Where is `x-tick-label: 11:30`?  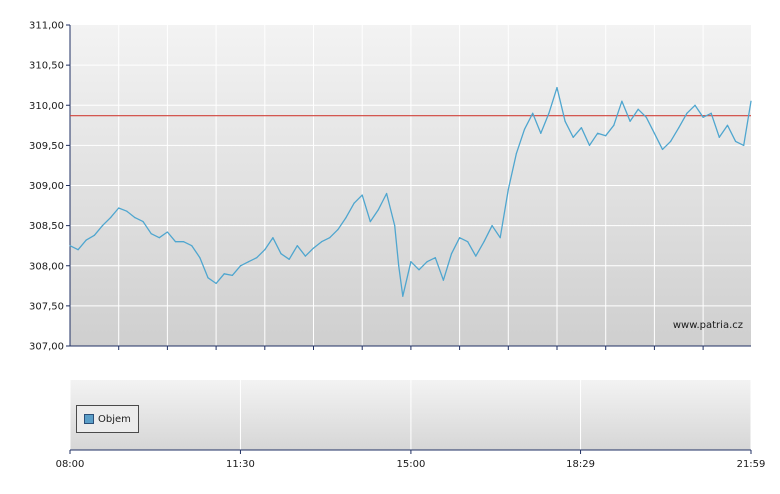
x-tick-label: 11:30 is located at coordinates (240, 464).